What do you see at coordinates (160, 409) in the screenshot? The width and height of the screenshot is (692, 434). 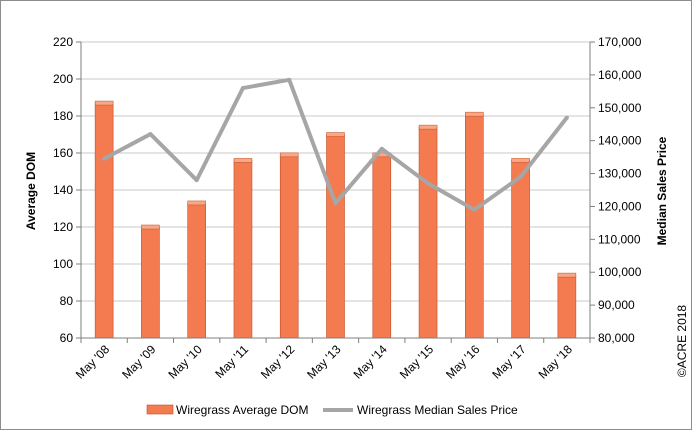 I see `legend-bar-swatch` at bounding box center [160, 409].